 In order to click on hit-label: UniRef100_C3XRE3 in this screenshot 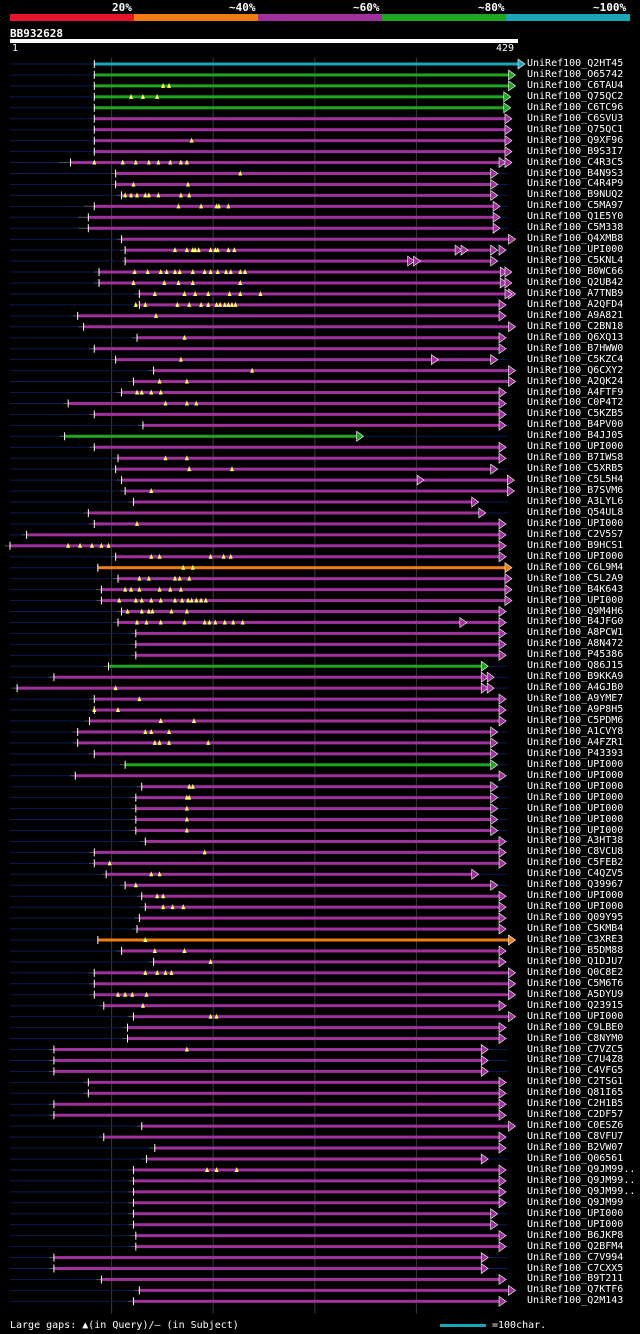, I will do `click(575, 939)`.